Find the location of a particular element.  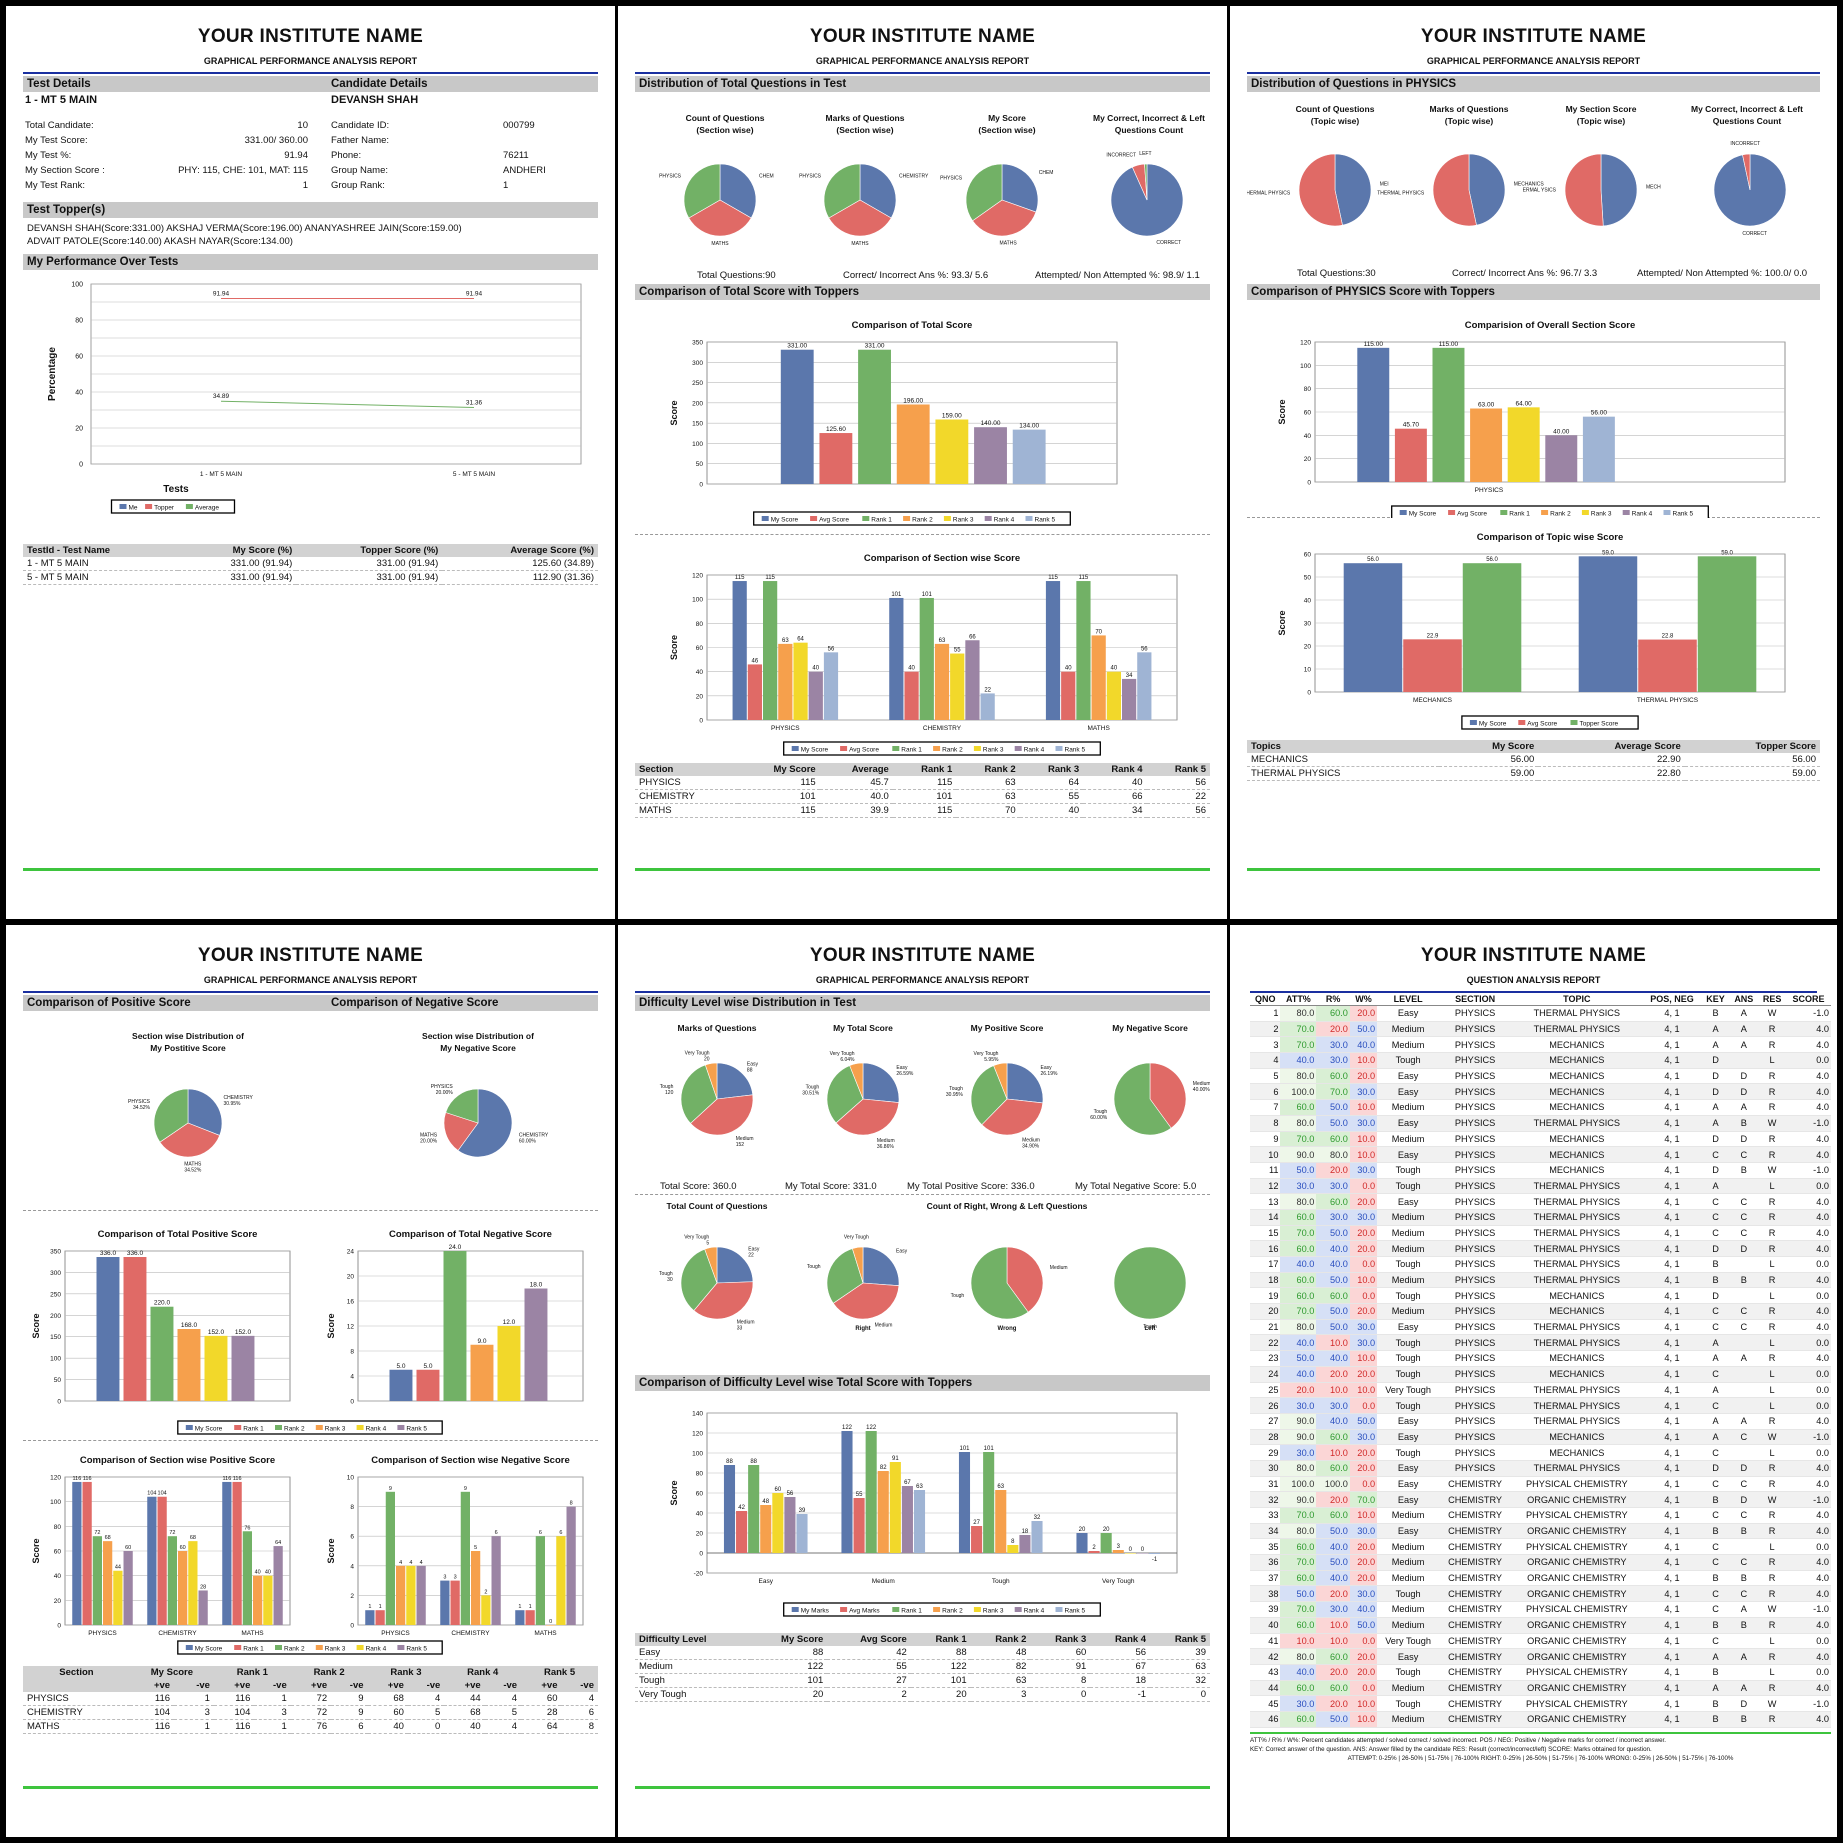

table-cell: 20.0 is located at coordinates (1298, 1390).